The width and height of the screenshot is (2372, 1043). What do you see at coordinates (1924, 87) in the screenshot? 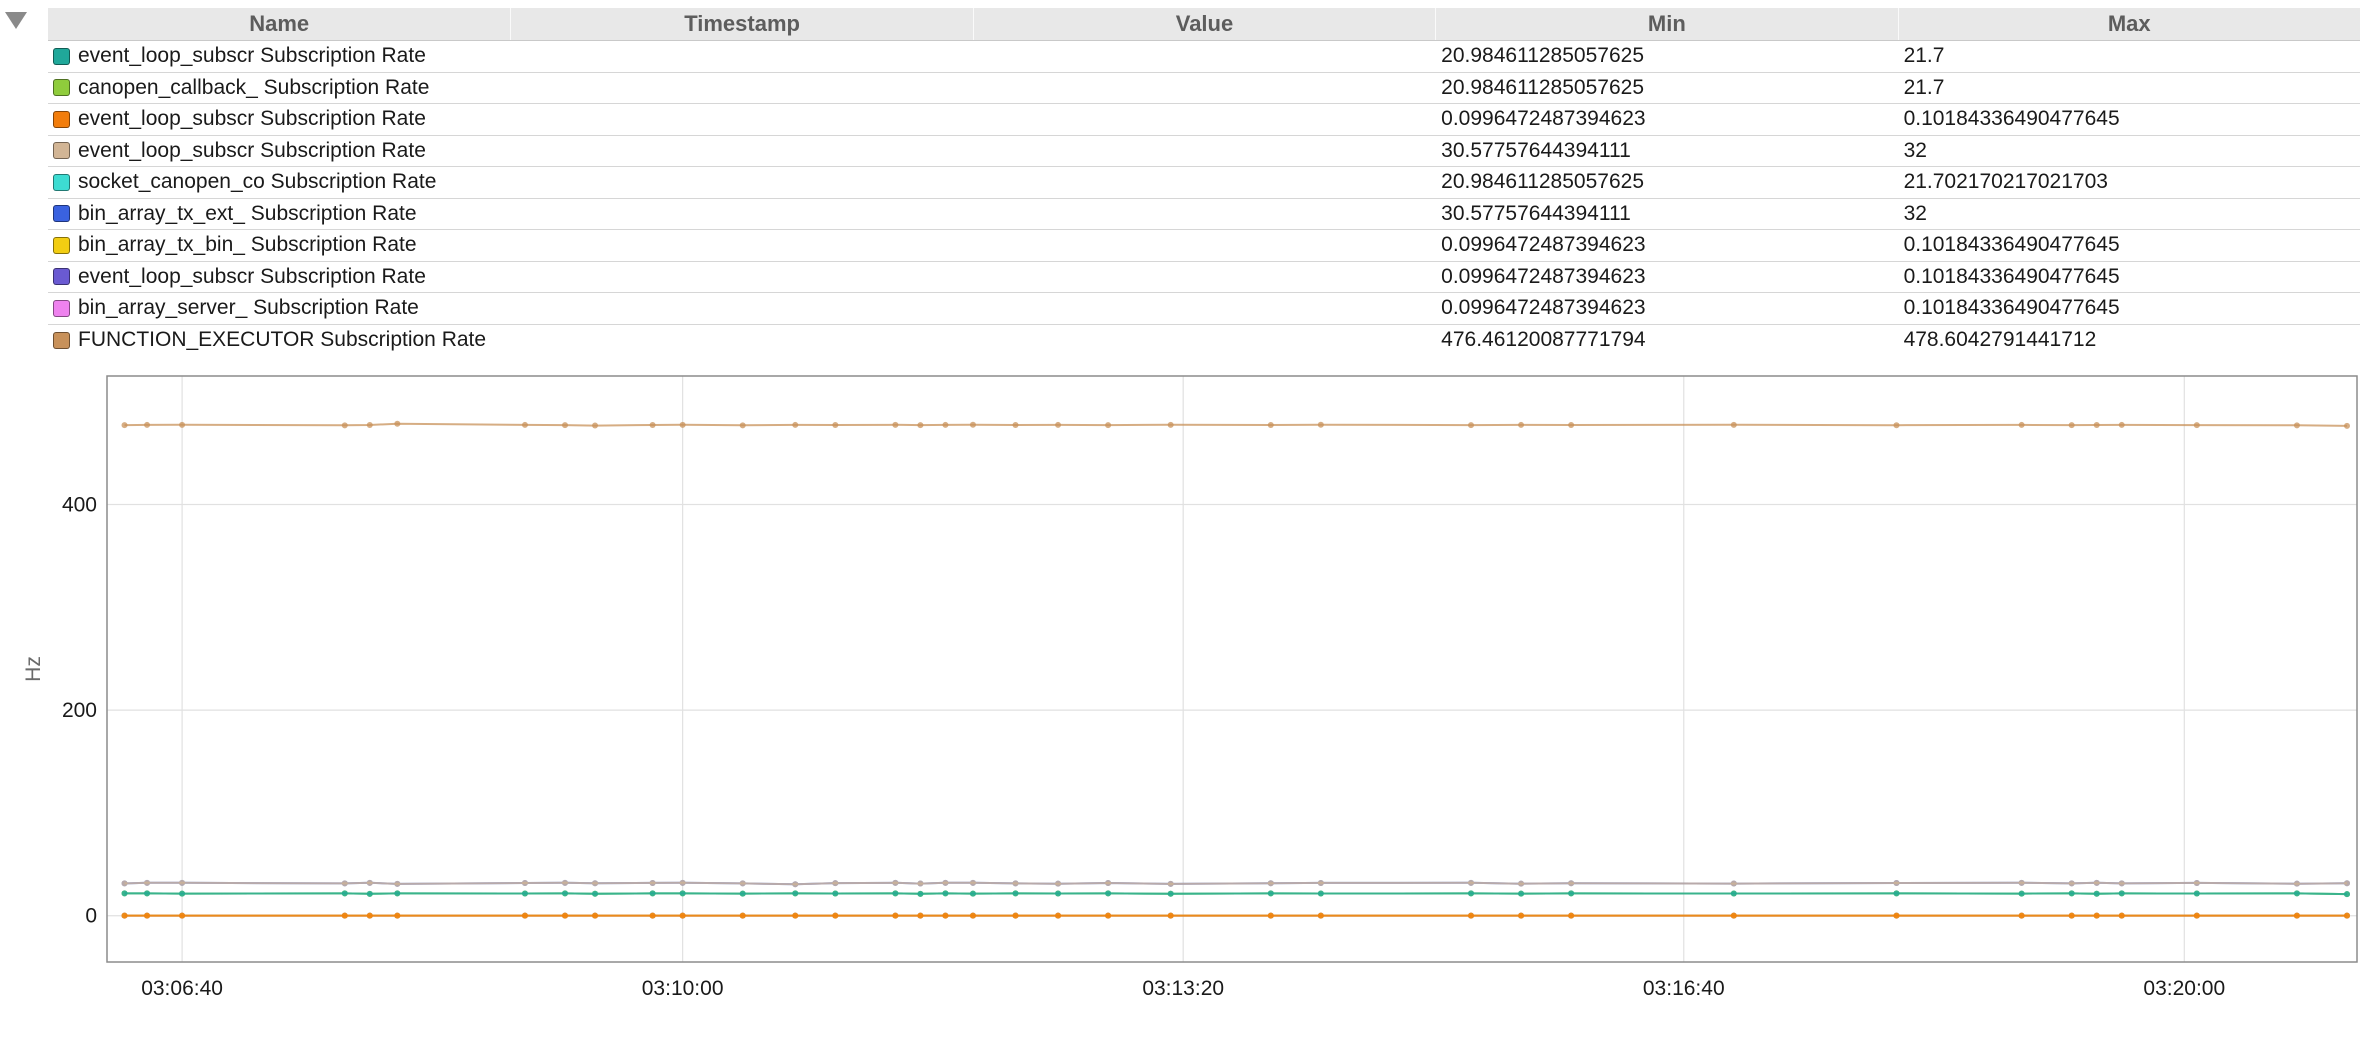
I see `row-max-cell: 21.7` at bounding box center [1924, 87].